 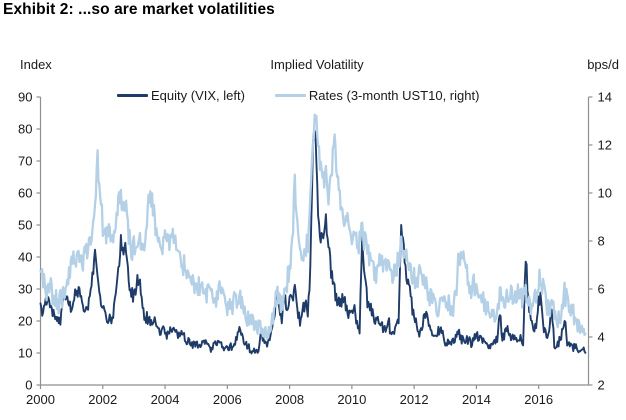 What do you see at coordinates (25, 225) in the screenshot?
I see `left-axis-tick-label: 50` at bounding box center [25, 225].